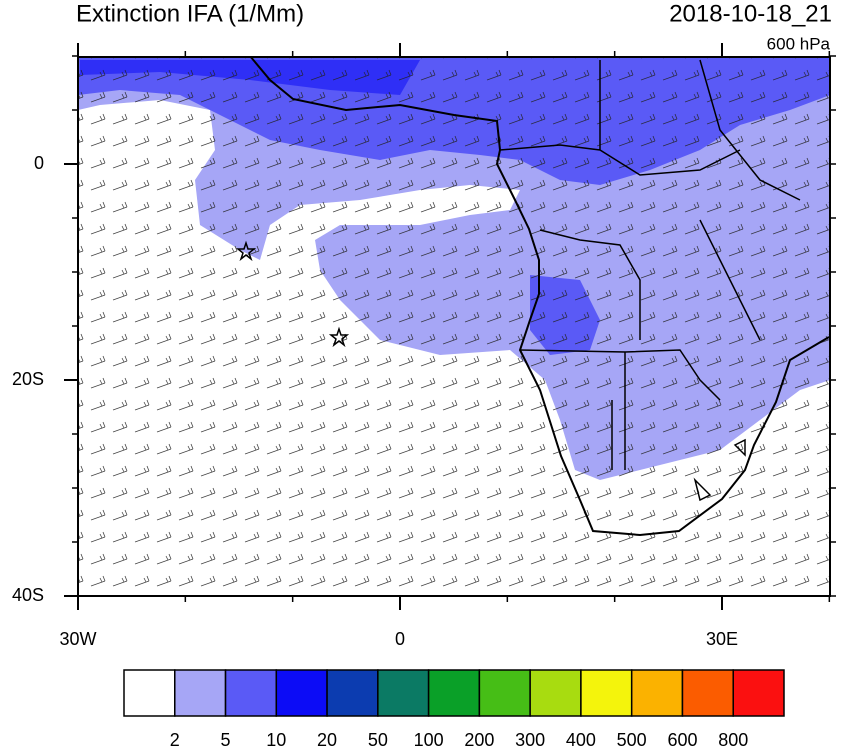 The height and width of the screenshot is (755, 850). What do you see at coordinates (226, 740) in the screenshot?
I see `colorbar-label: 5` at bounding box center [226, 740].